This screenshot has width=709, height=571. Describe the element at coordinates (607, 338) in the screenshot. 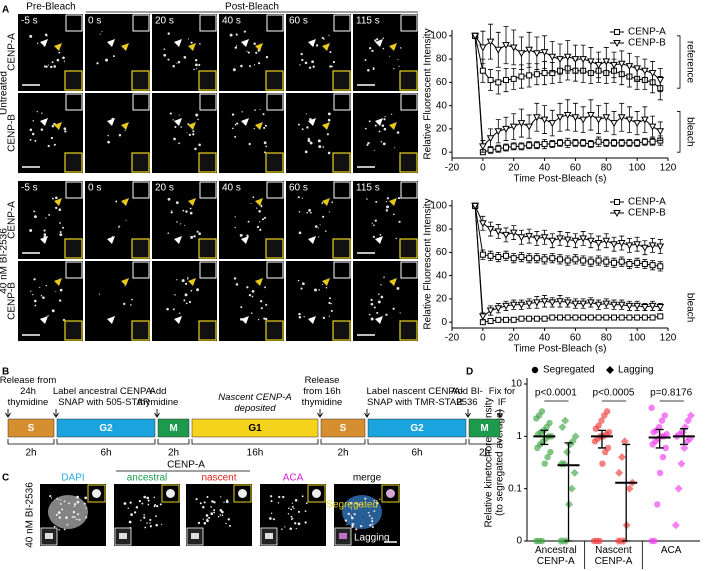

I see `x-tick-label: 80` at that location.